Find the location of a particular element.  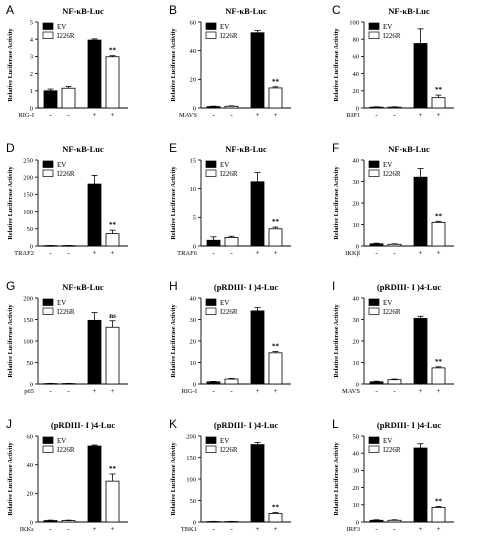

y-tick-label: 50 is located at coordinates (193, 501).